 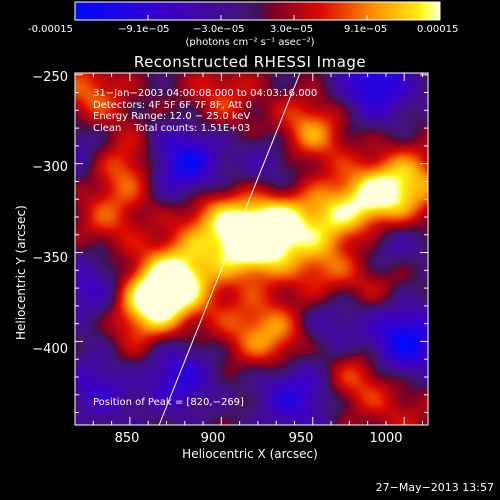 What do you see at coordinates (213, 438) in the screenshot?
I see `x-tick-label: 900` at bounding box center [213, 438].